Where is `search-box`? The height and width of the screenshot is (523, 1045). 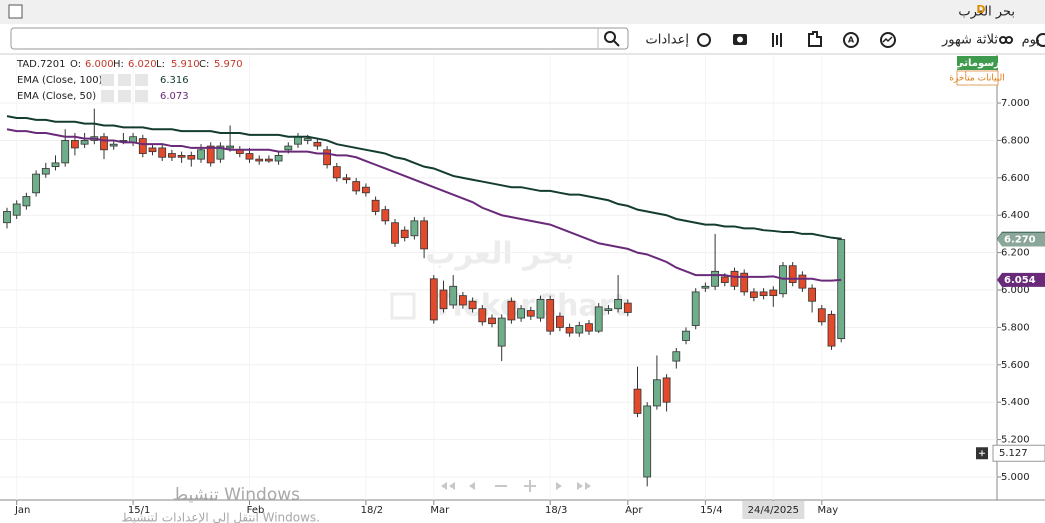 search-box is located at coordinates (319, 38).